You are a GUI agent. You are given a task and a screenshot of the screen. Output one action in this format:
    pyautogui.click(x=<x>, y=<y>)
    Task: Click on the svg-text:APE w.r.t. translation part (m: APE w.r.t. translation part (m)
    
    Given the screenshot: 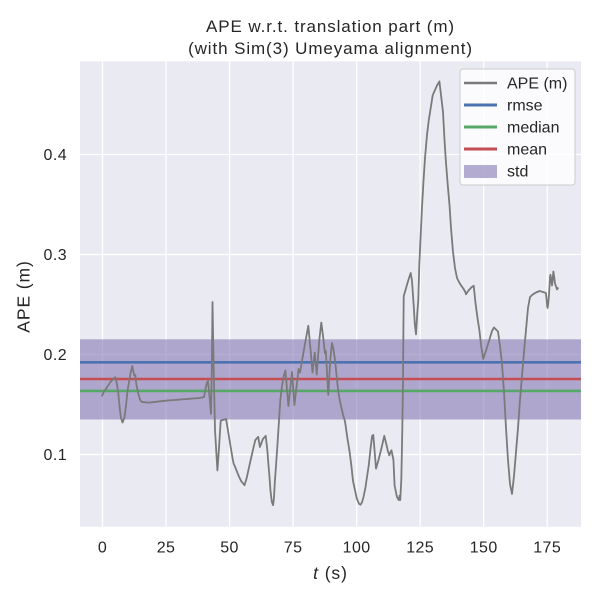 What is the action you would take?
    pyautogui.click(x=330, y=26)
    